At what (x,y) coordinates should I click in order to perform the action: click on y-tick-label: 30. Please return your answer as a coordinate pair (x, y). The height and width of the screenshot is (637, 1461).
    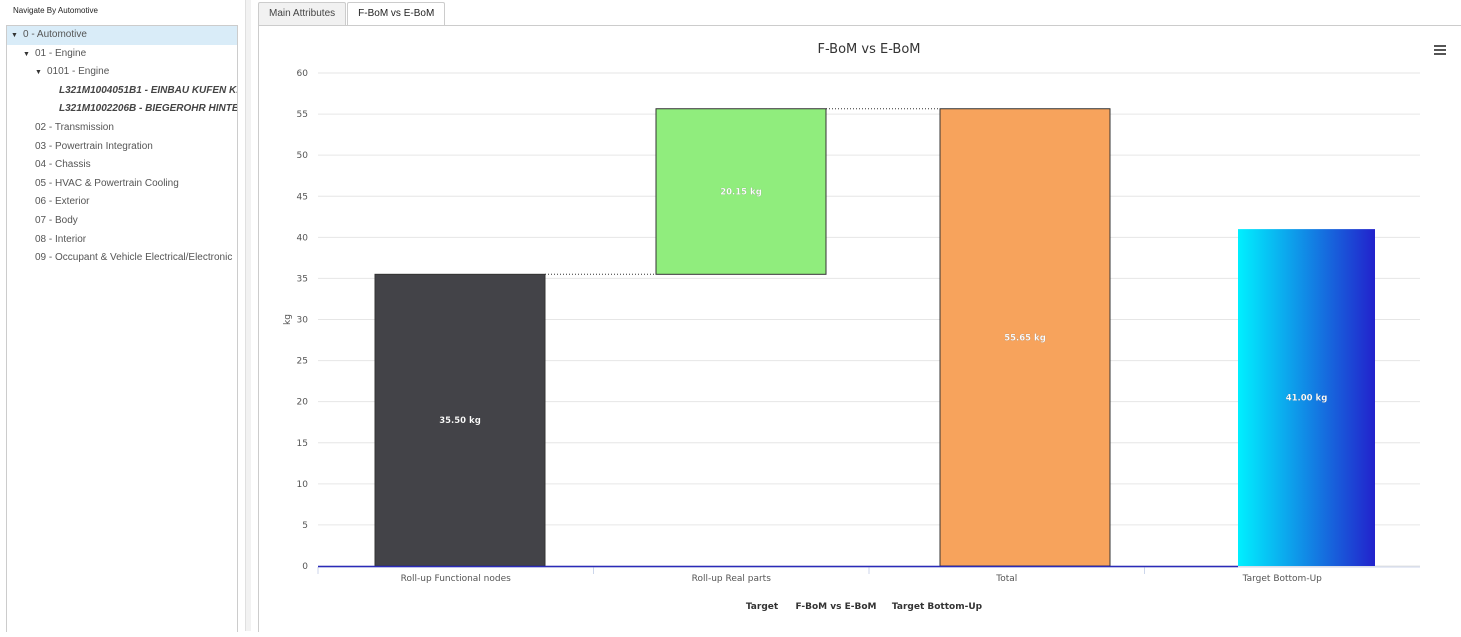
    Looking at the image, I should click on (303, 321).